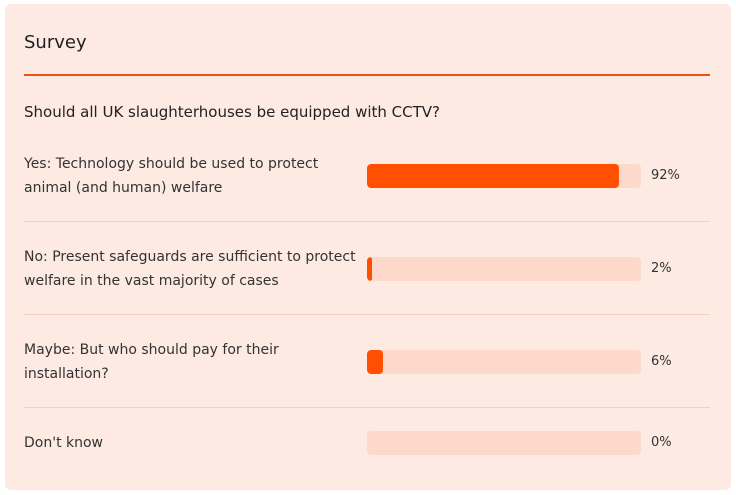  Describe the element at coordinates (64, 443) in the screenshot. I see `option-label: Don't know` at that location.